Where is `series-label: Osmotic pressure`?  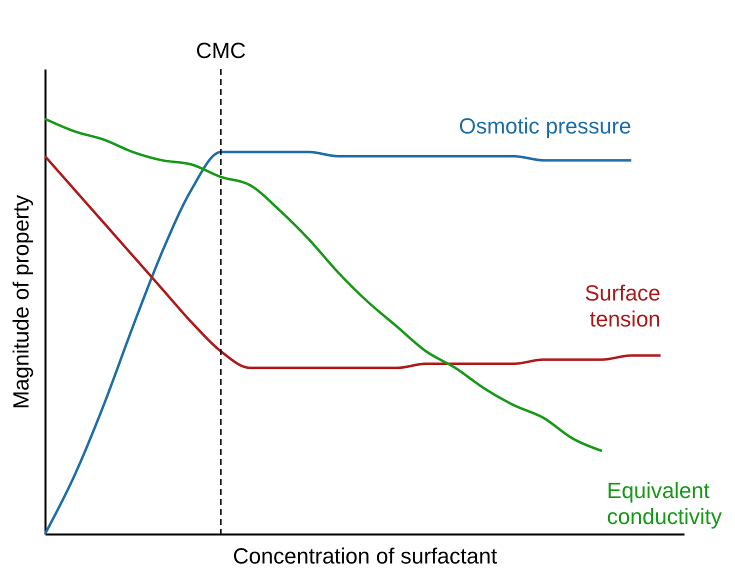 series-label: Osmotic pressure is located at coordinates (545, 125).